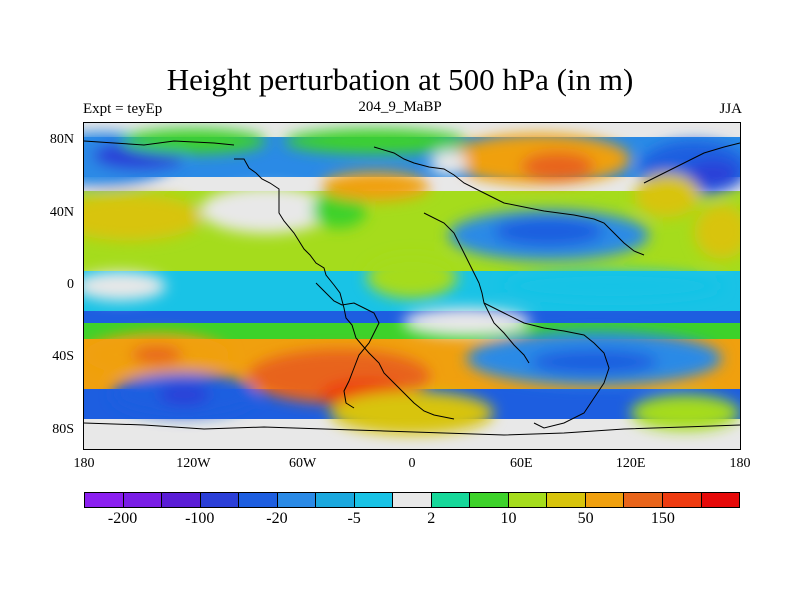 The width and height of the screenshot is (800, 600). I want to click on colorbar-label: 150, so click(662, 518).